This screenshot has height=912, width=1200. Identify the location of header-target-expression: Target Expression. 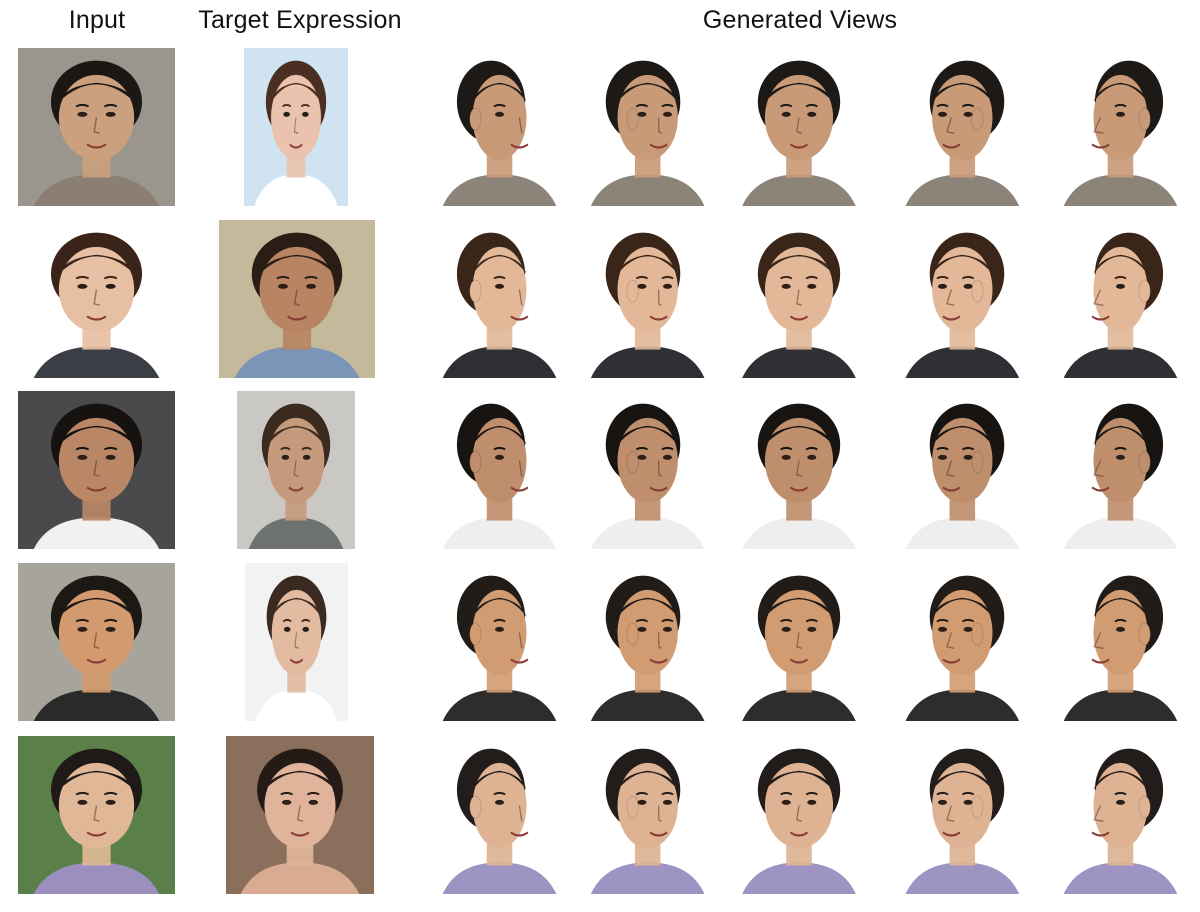
(300, 20).